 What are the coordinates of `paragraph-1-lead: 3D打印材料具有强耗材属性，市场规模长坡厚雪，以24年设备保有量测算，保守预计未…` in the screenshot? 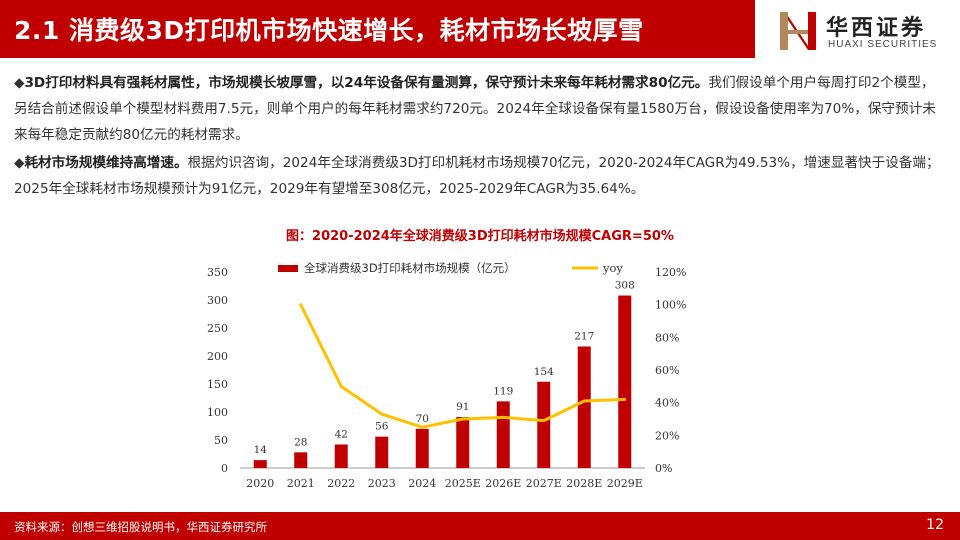 It's located at (366, 83).